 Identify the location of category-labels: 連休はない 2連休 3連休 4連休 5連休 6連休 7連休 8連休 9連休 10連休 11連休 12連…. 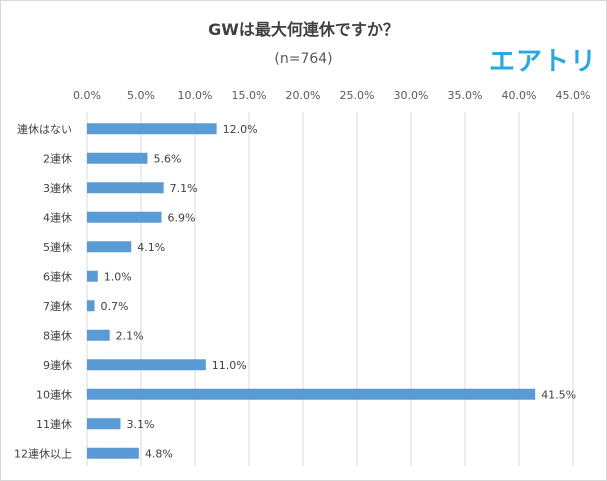
(43, 291).